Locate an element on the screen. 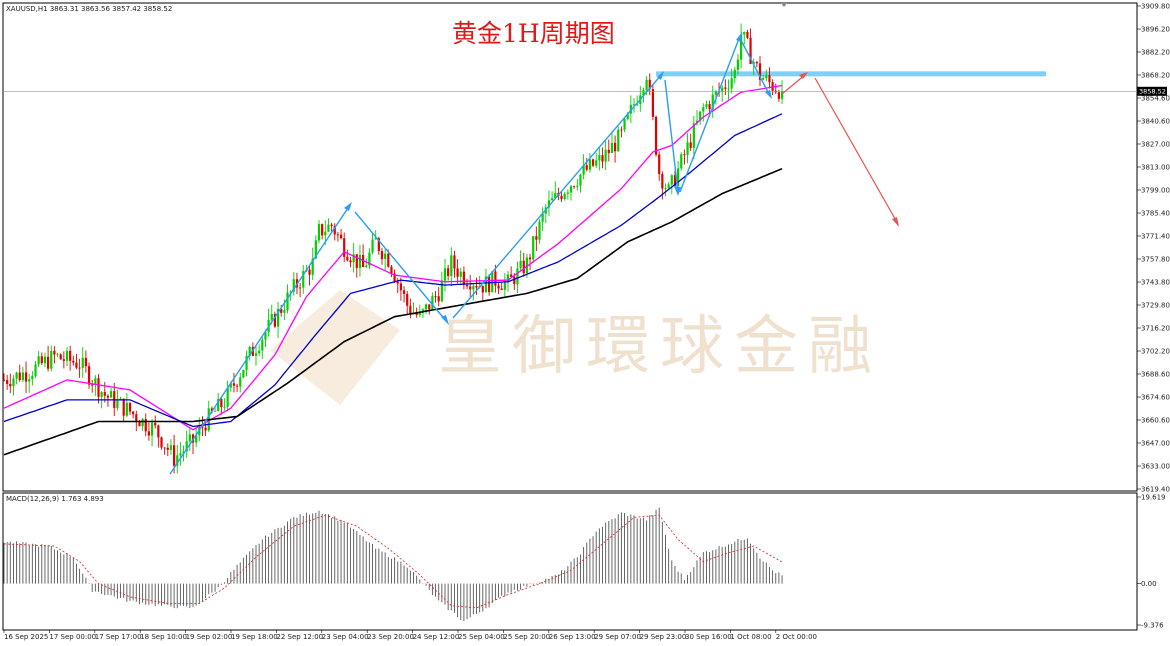  price-tick-label: 3909.80 is located at coordinates (1155, 7).